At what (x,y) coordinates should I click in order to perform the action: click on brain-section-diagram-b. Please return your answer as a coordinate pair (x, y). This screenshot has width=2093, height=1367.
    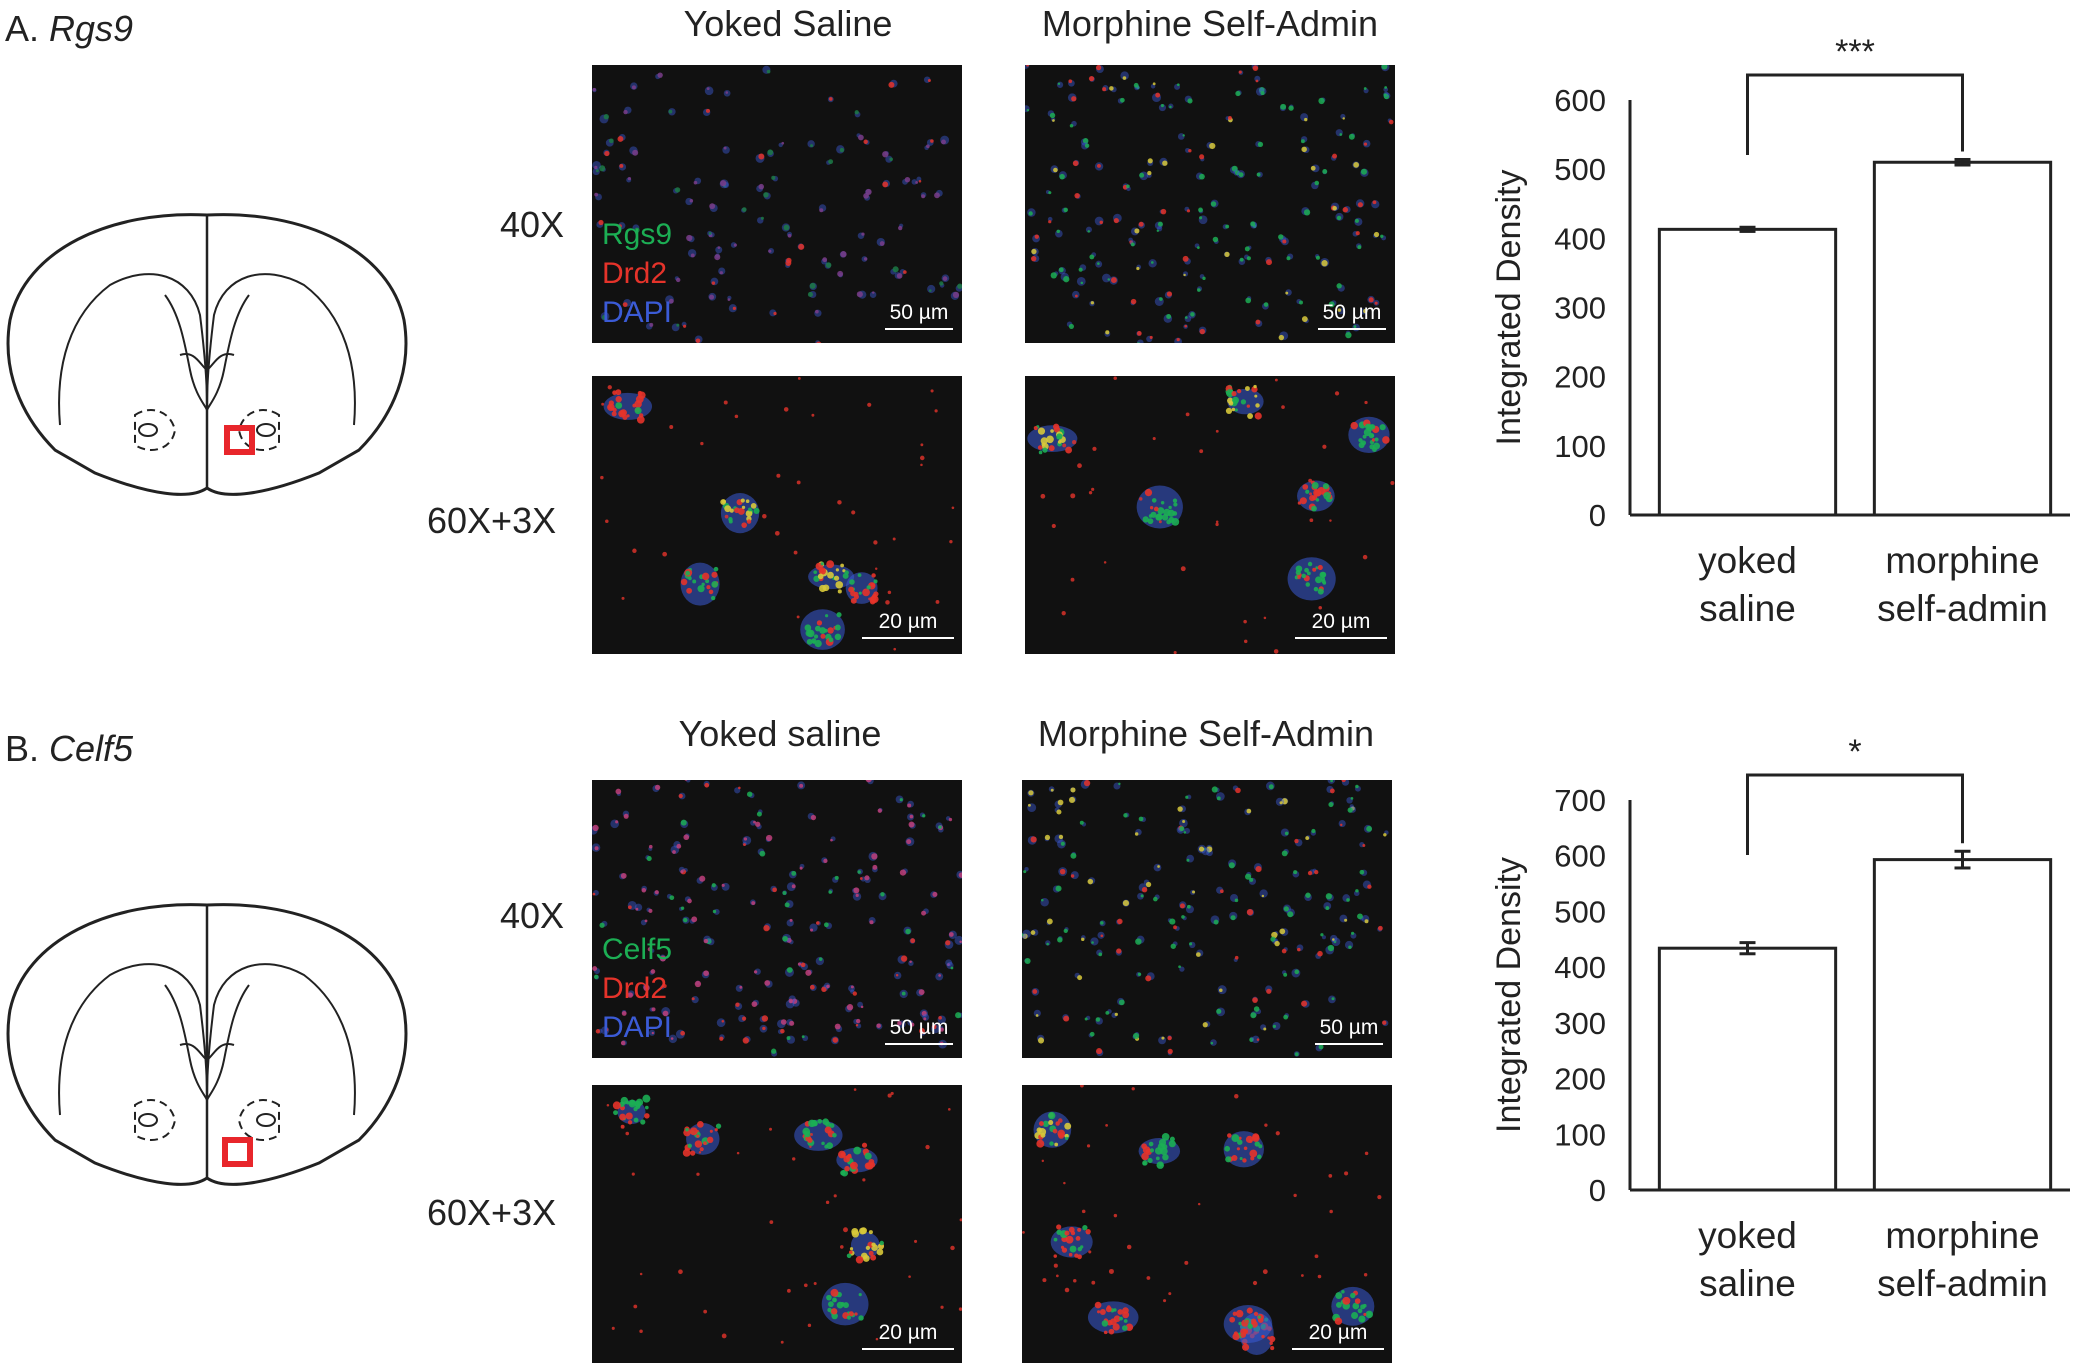
    Looking at the image, I should click on (207, 1044).